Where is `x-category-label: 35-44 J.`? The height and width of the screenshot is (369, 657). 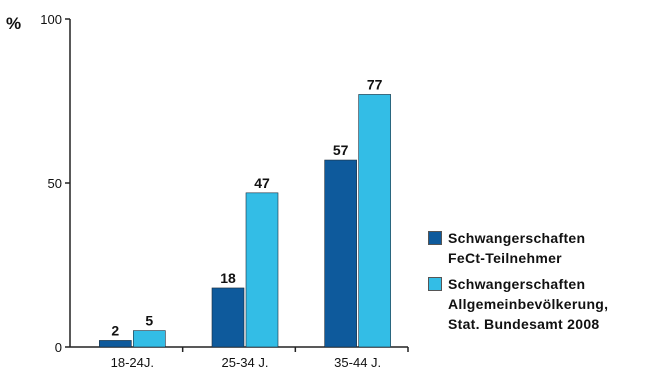 x-category-label: 35-44 J. is located at coordinates (357, 362).